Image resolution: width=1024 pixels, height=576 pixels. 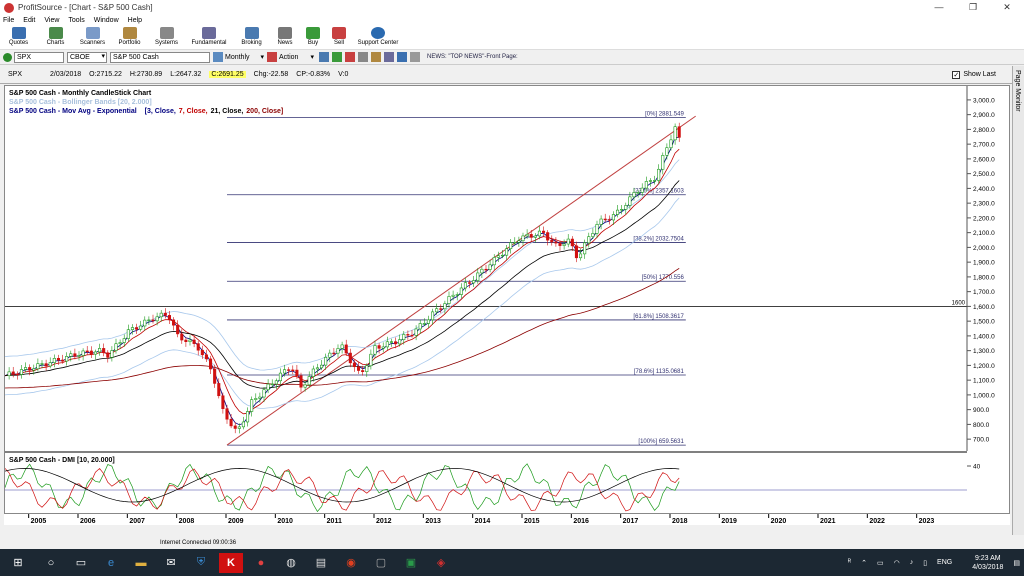 I want to click on battery-icon: ▯, so click(x=925, y=563).